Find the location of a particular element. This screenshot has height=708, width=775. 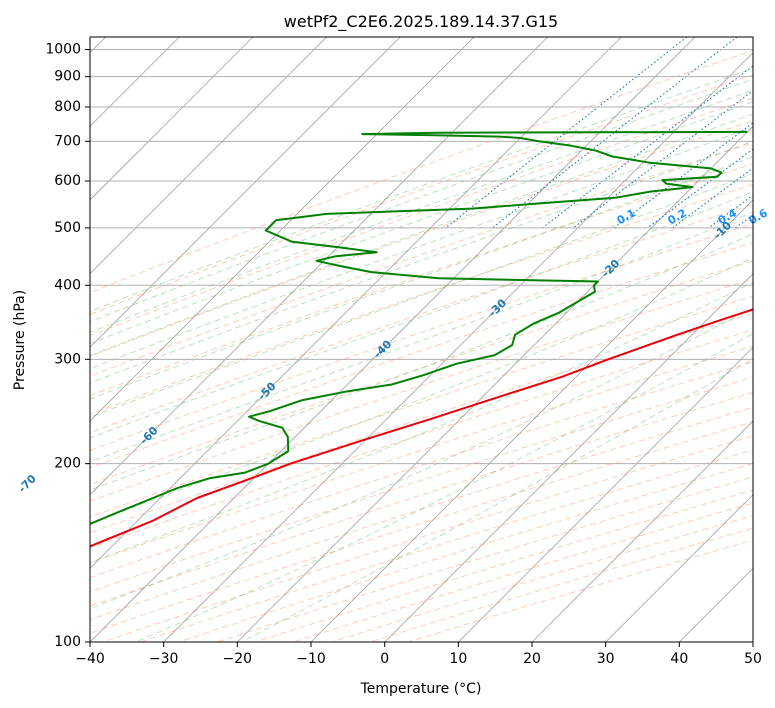

x-tick-label: −10 is located at coordinates (311, 659).